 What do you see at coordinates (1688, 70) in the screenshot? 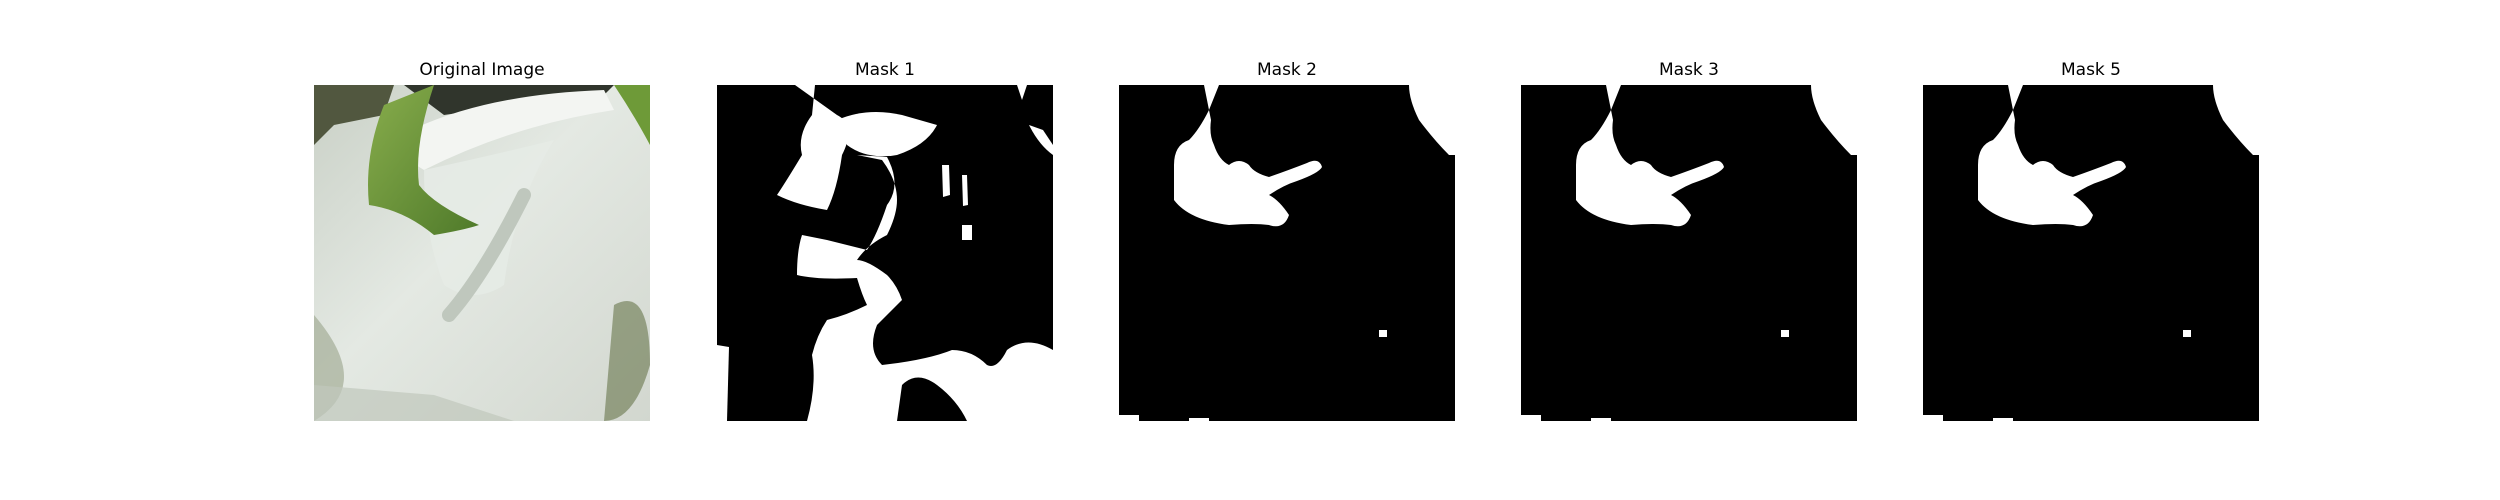
I see `panel-title: Mask 3` at bounding box center [1688, 70].